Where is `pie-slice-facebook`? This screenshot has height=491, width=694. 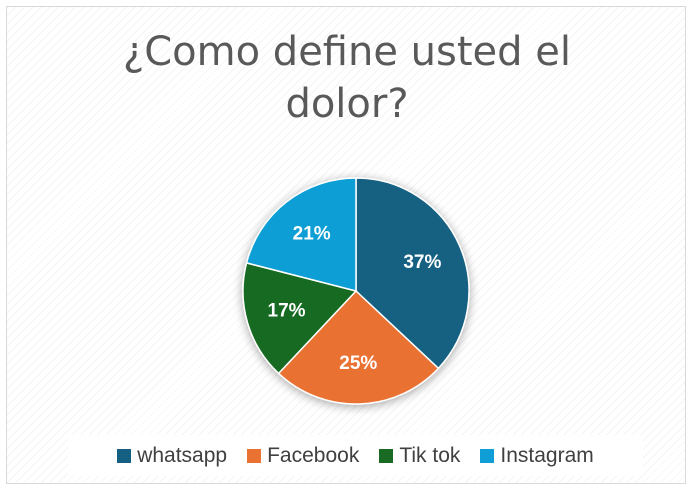
pie-slice-facebook is located at coordinates (358, 347).